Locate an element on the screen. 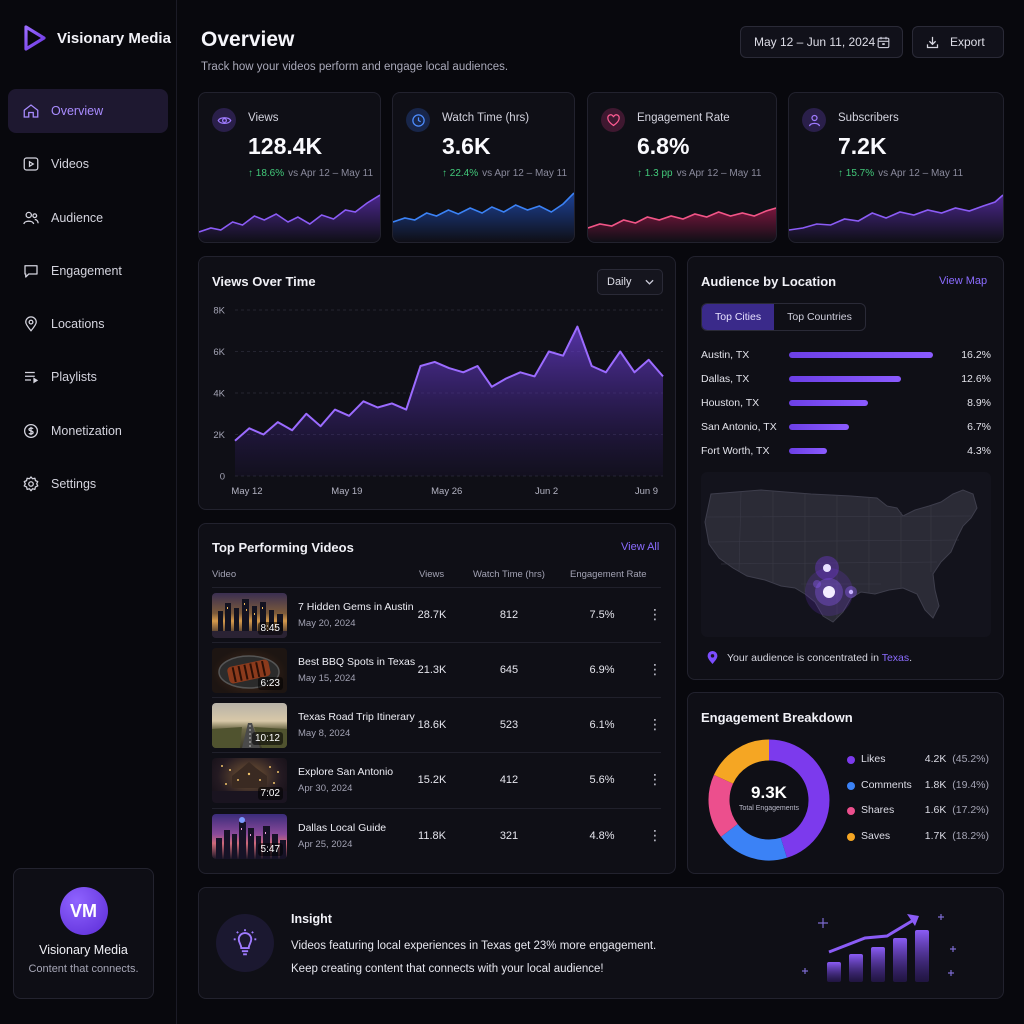 The height and width of the screenshot is (1024, 1024). kpi-value: 128.4K is located at coordinates (285, 146).